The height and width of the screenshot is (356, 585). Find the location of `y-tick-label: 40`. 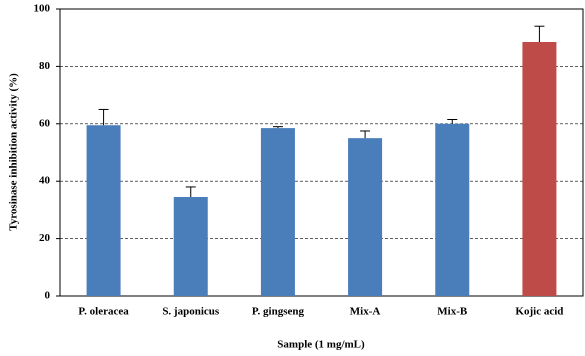

y-tick-label: 40 is located at coordinates (45, 181).